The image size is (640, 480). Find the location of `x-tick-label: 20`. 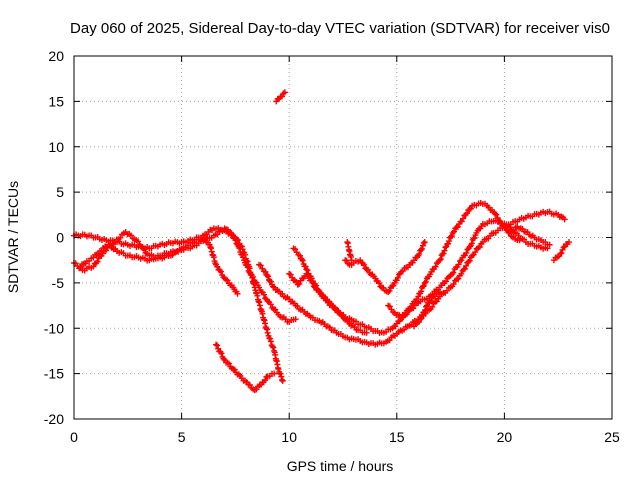

x-tick-label: 20 is located at coordinates (505, 437).